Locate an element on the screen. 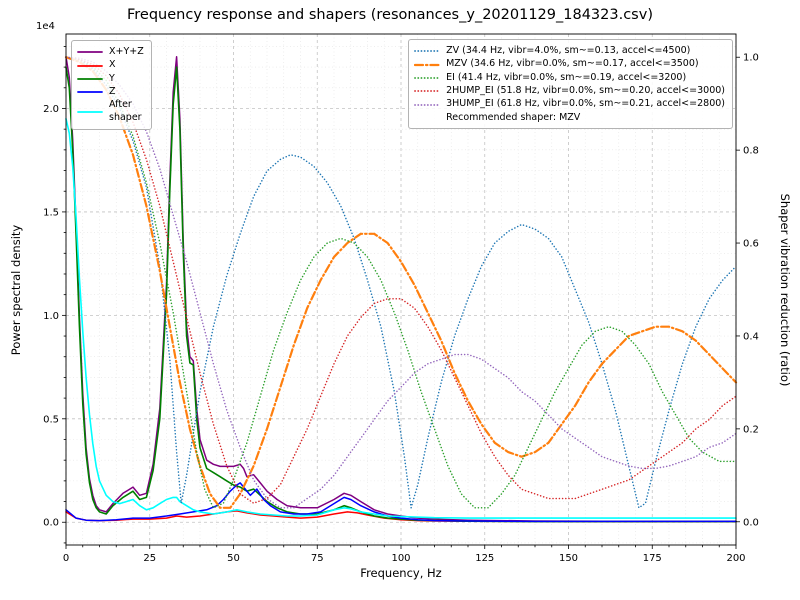 The image size is (800, 600). x-tick-label: 75 is located at coordinates (317, 558).